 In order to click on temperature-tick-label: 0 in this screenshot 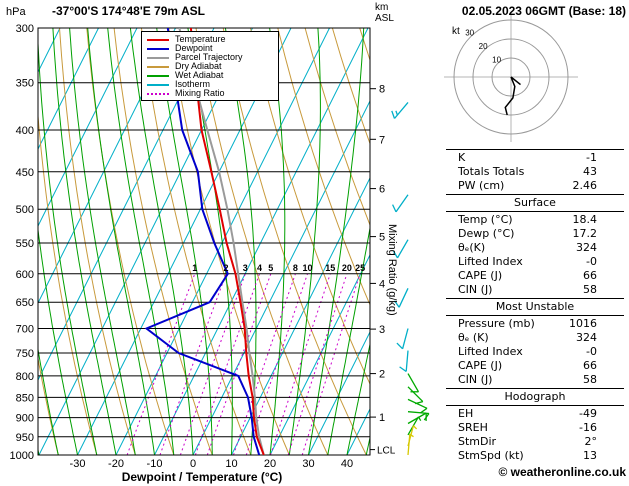, I will do `click(193, 464)`.